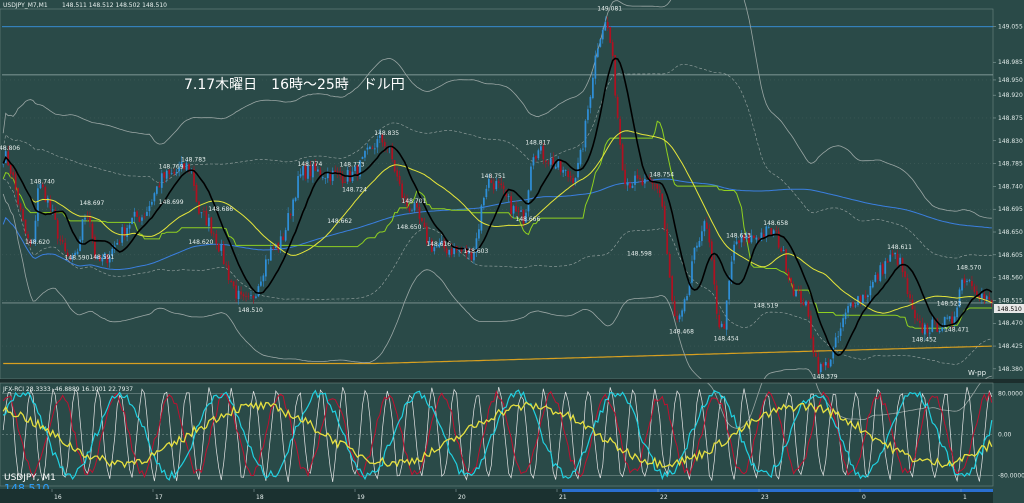  Describe the element at coordinates (339, 221) in the screenshot. I see `swing-label: 148.662` at that location.